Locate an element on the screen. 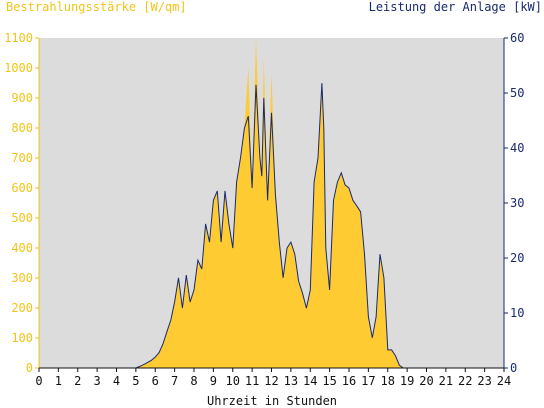  left-axis-title: Bestrahlungsstärke [W/qm] is located at coordinates (96, 7).